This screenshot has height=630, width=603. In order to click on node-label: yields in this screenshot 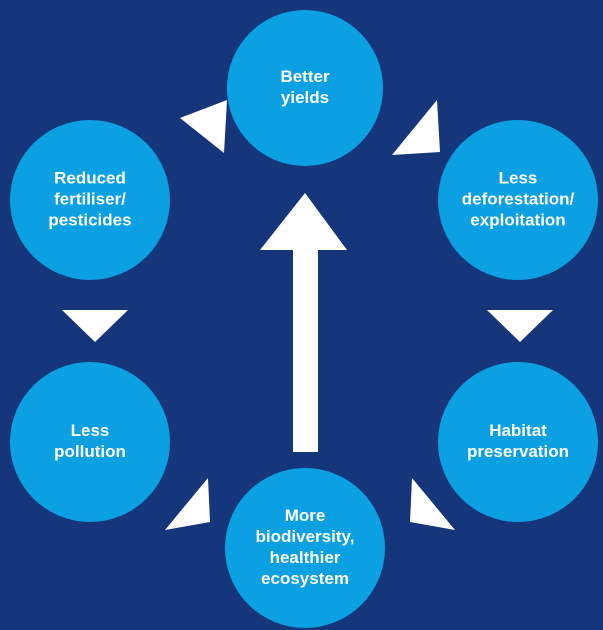, I will do `click(305, 97)`.